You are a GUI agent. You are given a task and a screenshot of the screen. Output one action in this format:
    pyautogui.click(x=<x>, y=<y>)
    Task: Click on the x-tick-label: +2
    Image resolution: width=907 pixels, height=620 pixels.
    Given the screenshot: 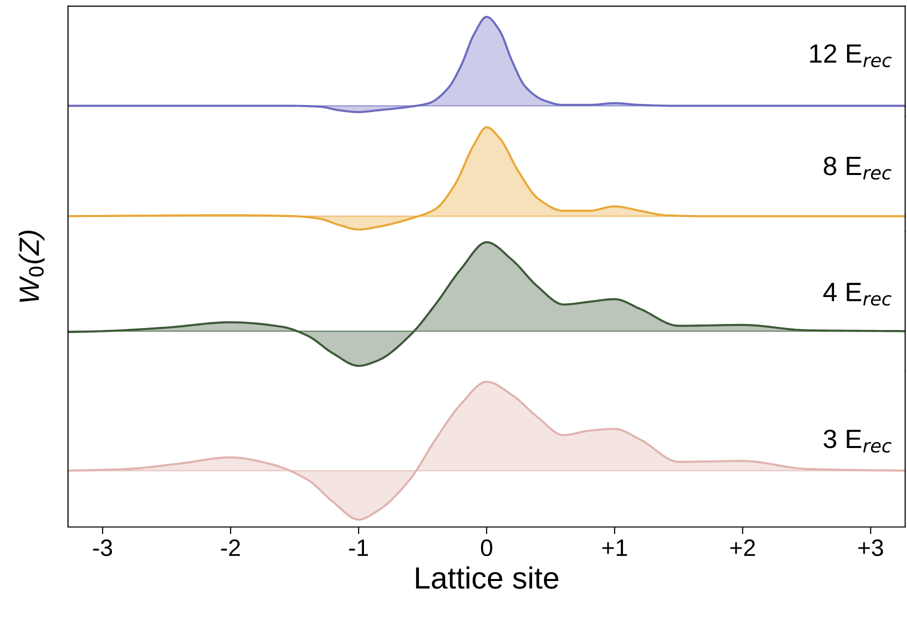 What is the action you would take?
    pyautogui.click(x=742, y=547)
    